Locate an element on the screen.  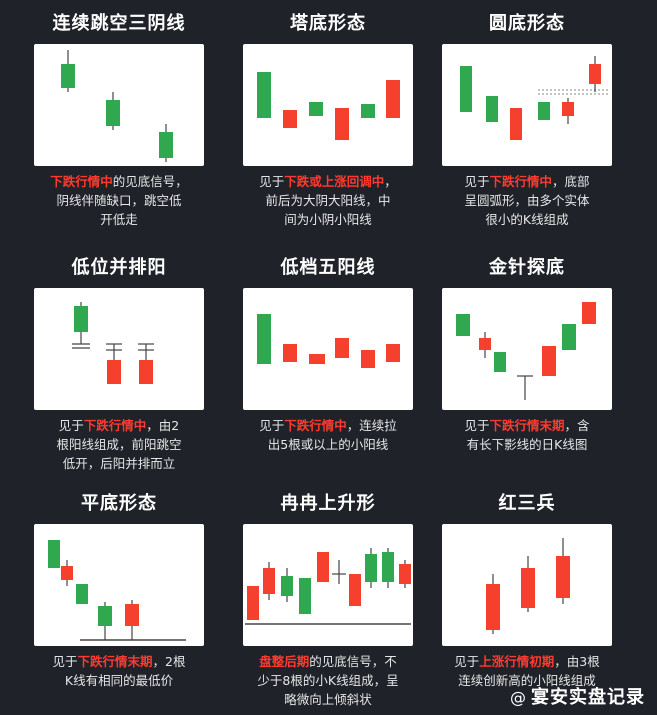
description-line: 开低走 is located at coordinates (119, 219).